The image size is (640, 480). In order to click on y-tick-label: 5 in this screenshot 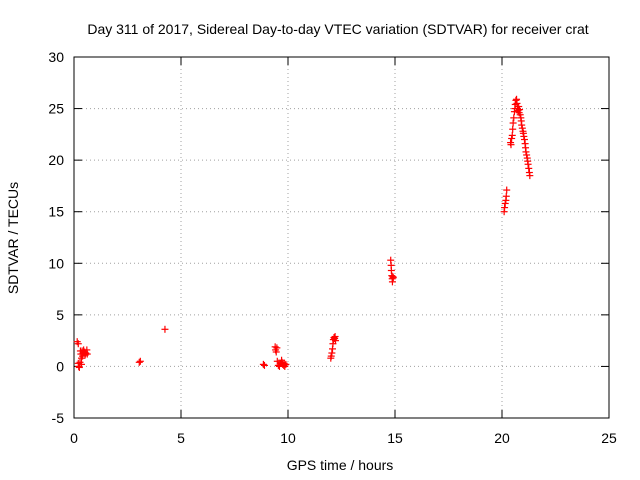, I will do `click(60, 315)`.